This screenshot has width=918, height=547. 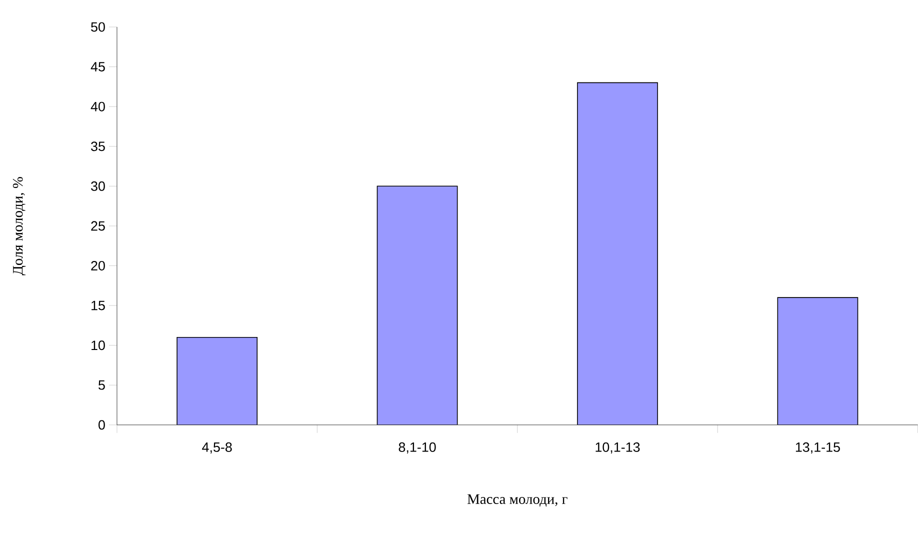 I want to click on y-tick-label: 25, so click(x=98, y=226).